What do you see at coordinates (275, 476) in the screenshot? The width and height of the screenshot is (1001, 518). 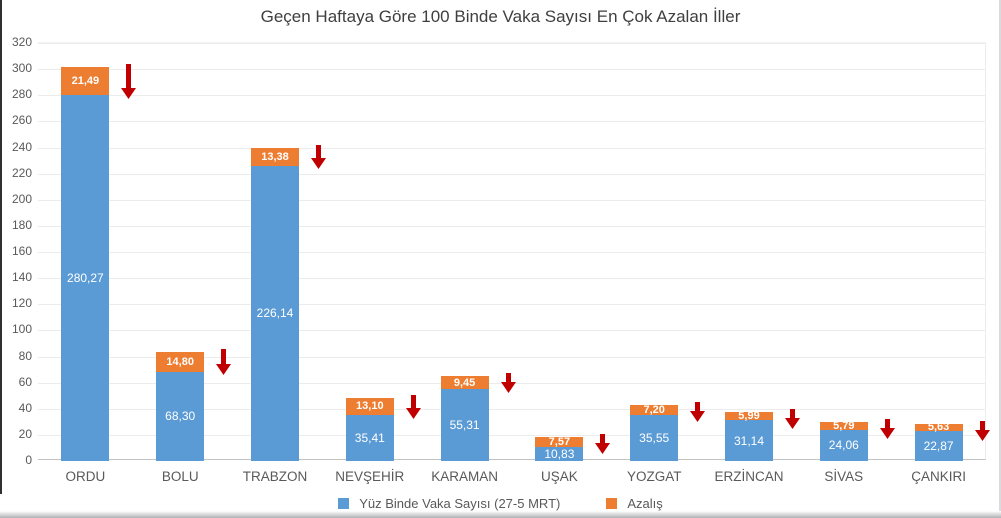 I see `x-category-label: TRABZON` at bounding box center [275, 476].